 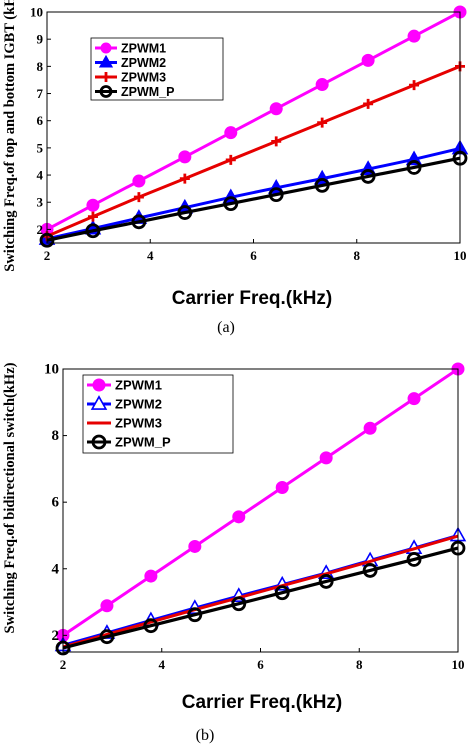 I want to click on chart-b-ytick-label-2: 6, so click(x=56, y=503).